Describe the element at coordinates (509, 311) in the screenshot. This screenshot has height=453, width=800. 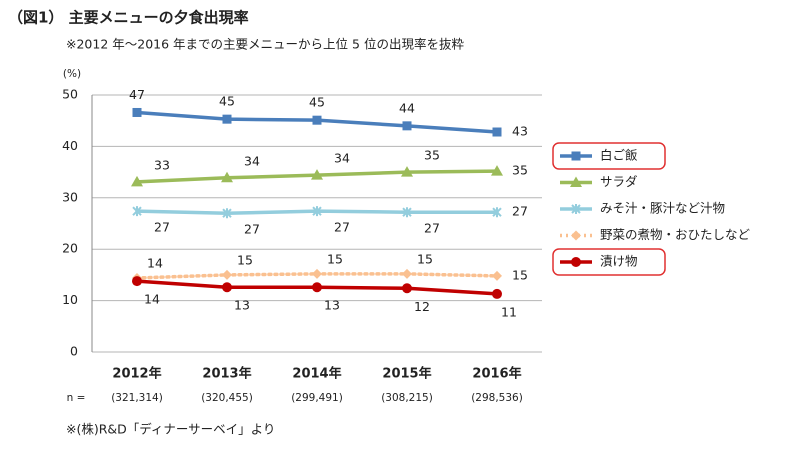
I see `data-label: 11` at that location.